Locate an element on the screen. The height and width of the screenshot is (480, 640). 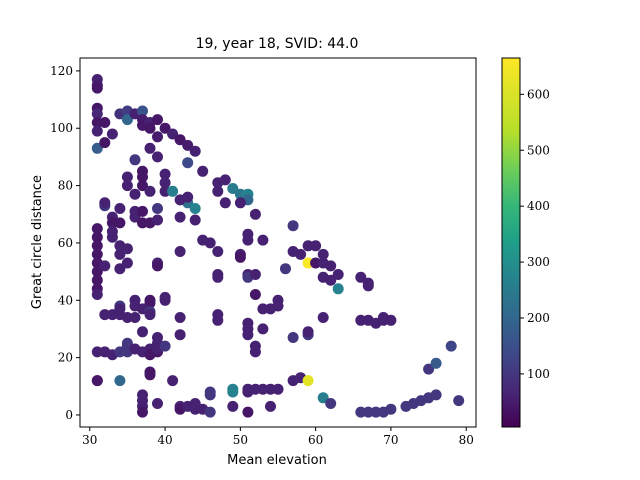
y-tick-label: 80 is located at coordinates (65, 186).